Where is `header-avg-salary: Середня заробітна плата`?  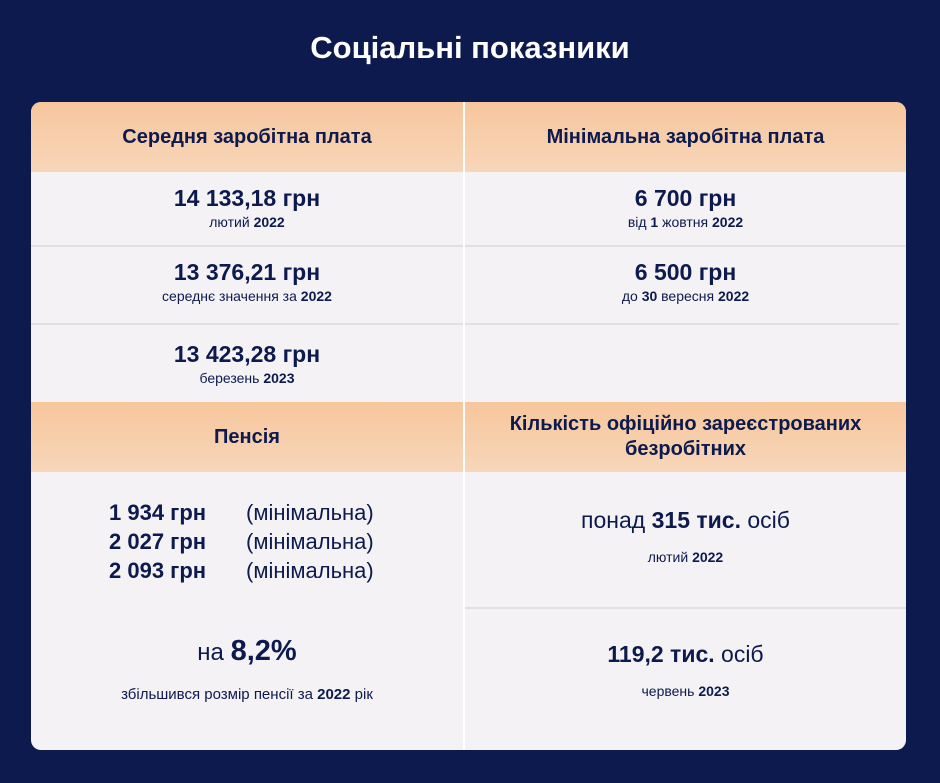
header-avg-salary: Середня заробітна плата is located at coordinates (247, 137).